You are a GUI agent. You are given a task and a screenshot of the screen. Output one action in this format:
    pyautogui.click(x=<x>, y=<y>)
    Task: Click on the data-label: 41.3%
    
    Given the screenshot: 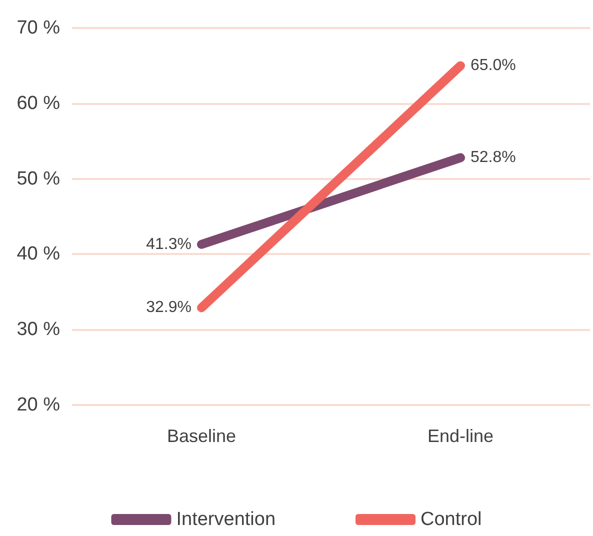 What is the action you would take?
    pyautogui.click(x=169, y=244)
    